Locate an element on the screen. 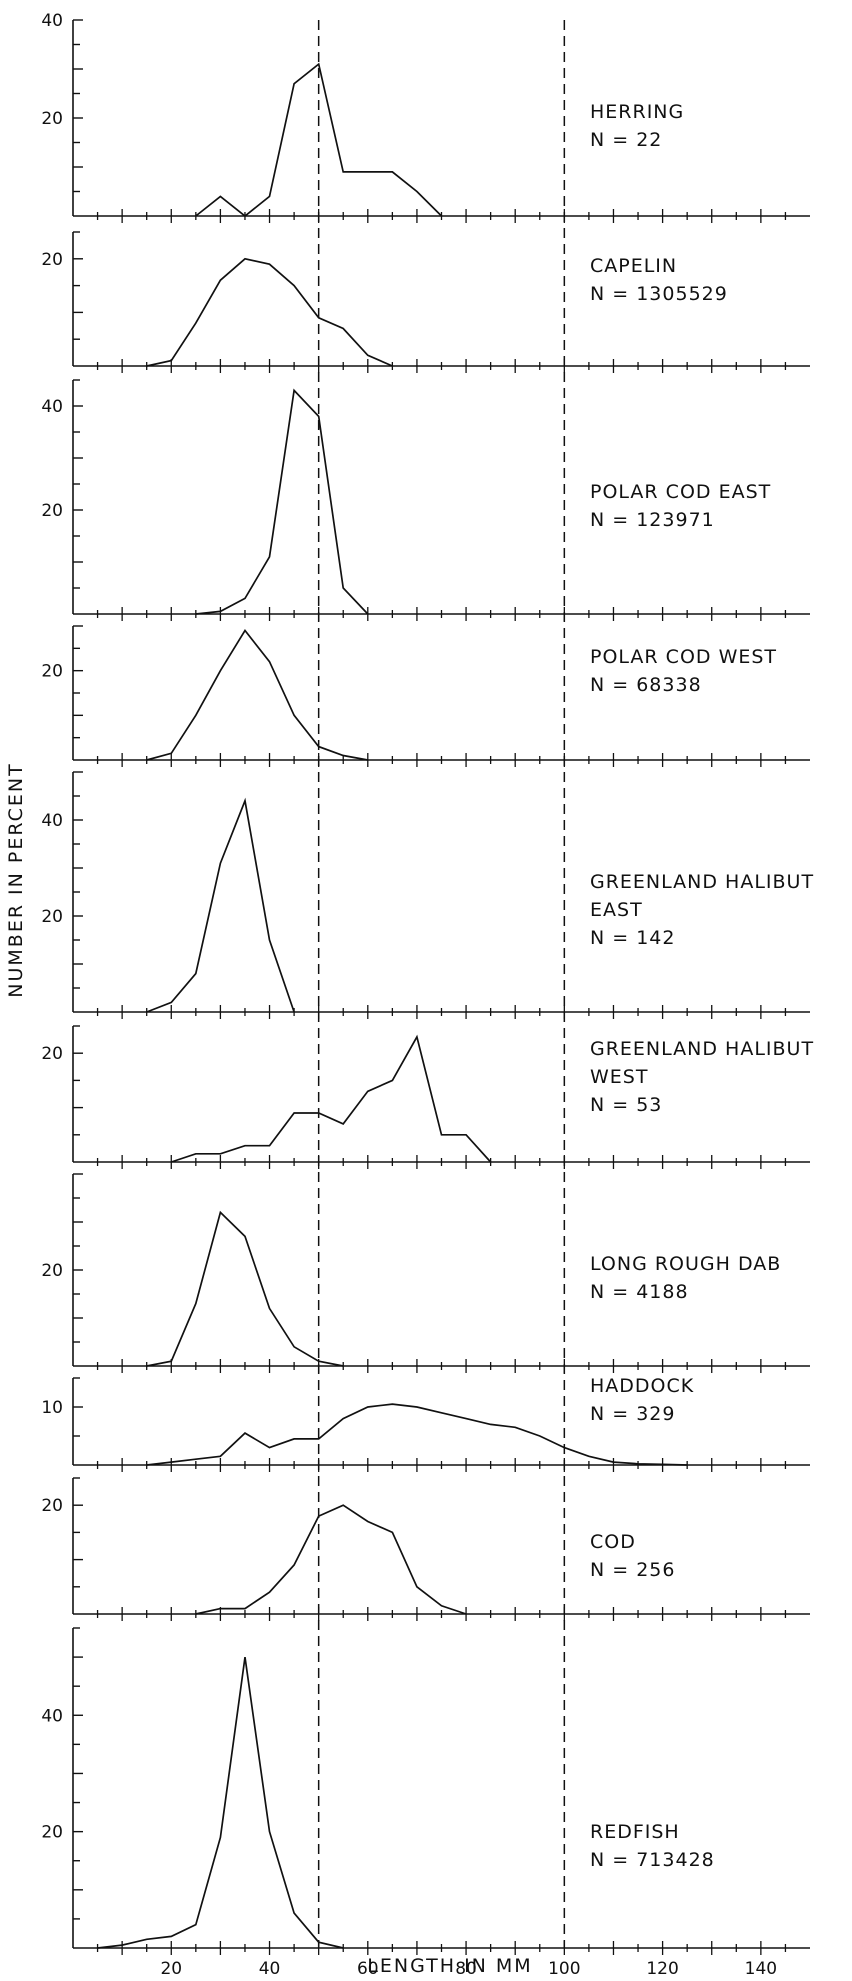  panel: 20 40 REDFISH N = 713428 is located at coordinates (425, 1791).